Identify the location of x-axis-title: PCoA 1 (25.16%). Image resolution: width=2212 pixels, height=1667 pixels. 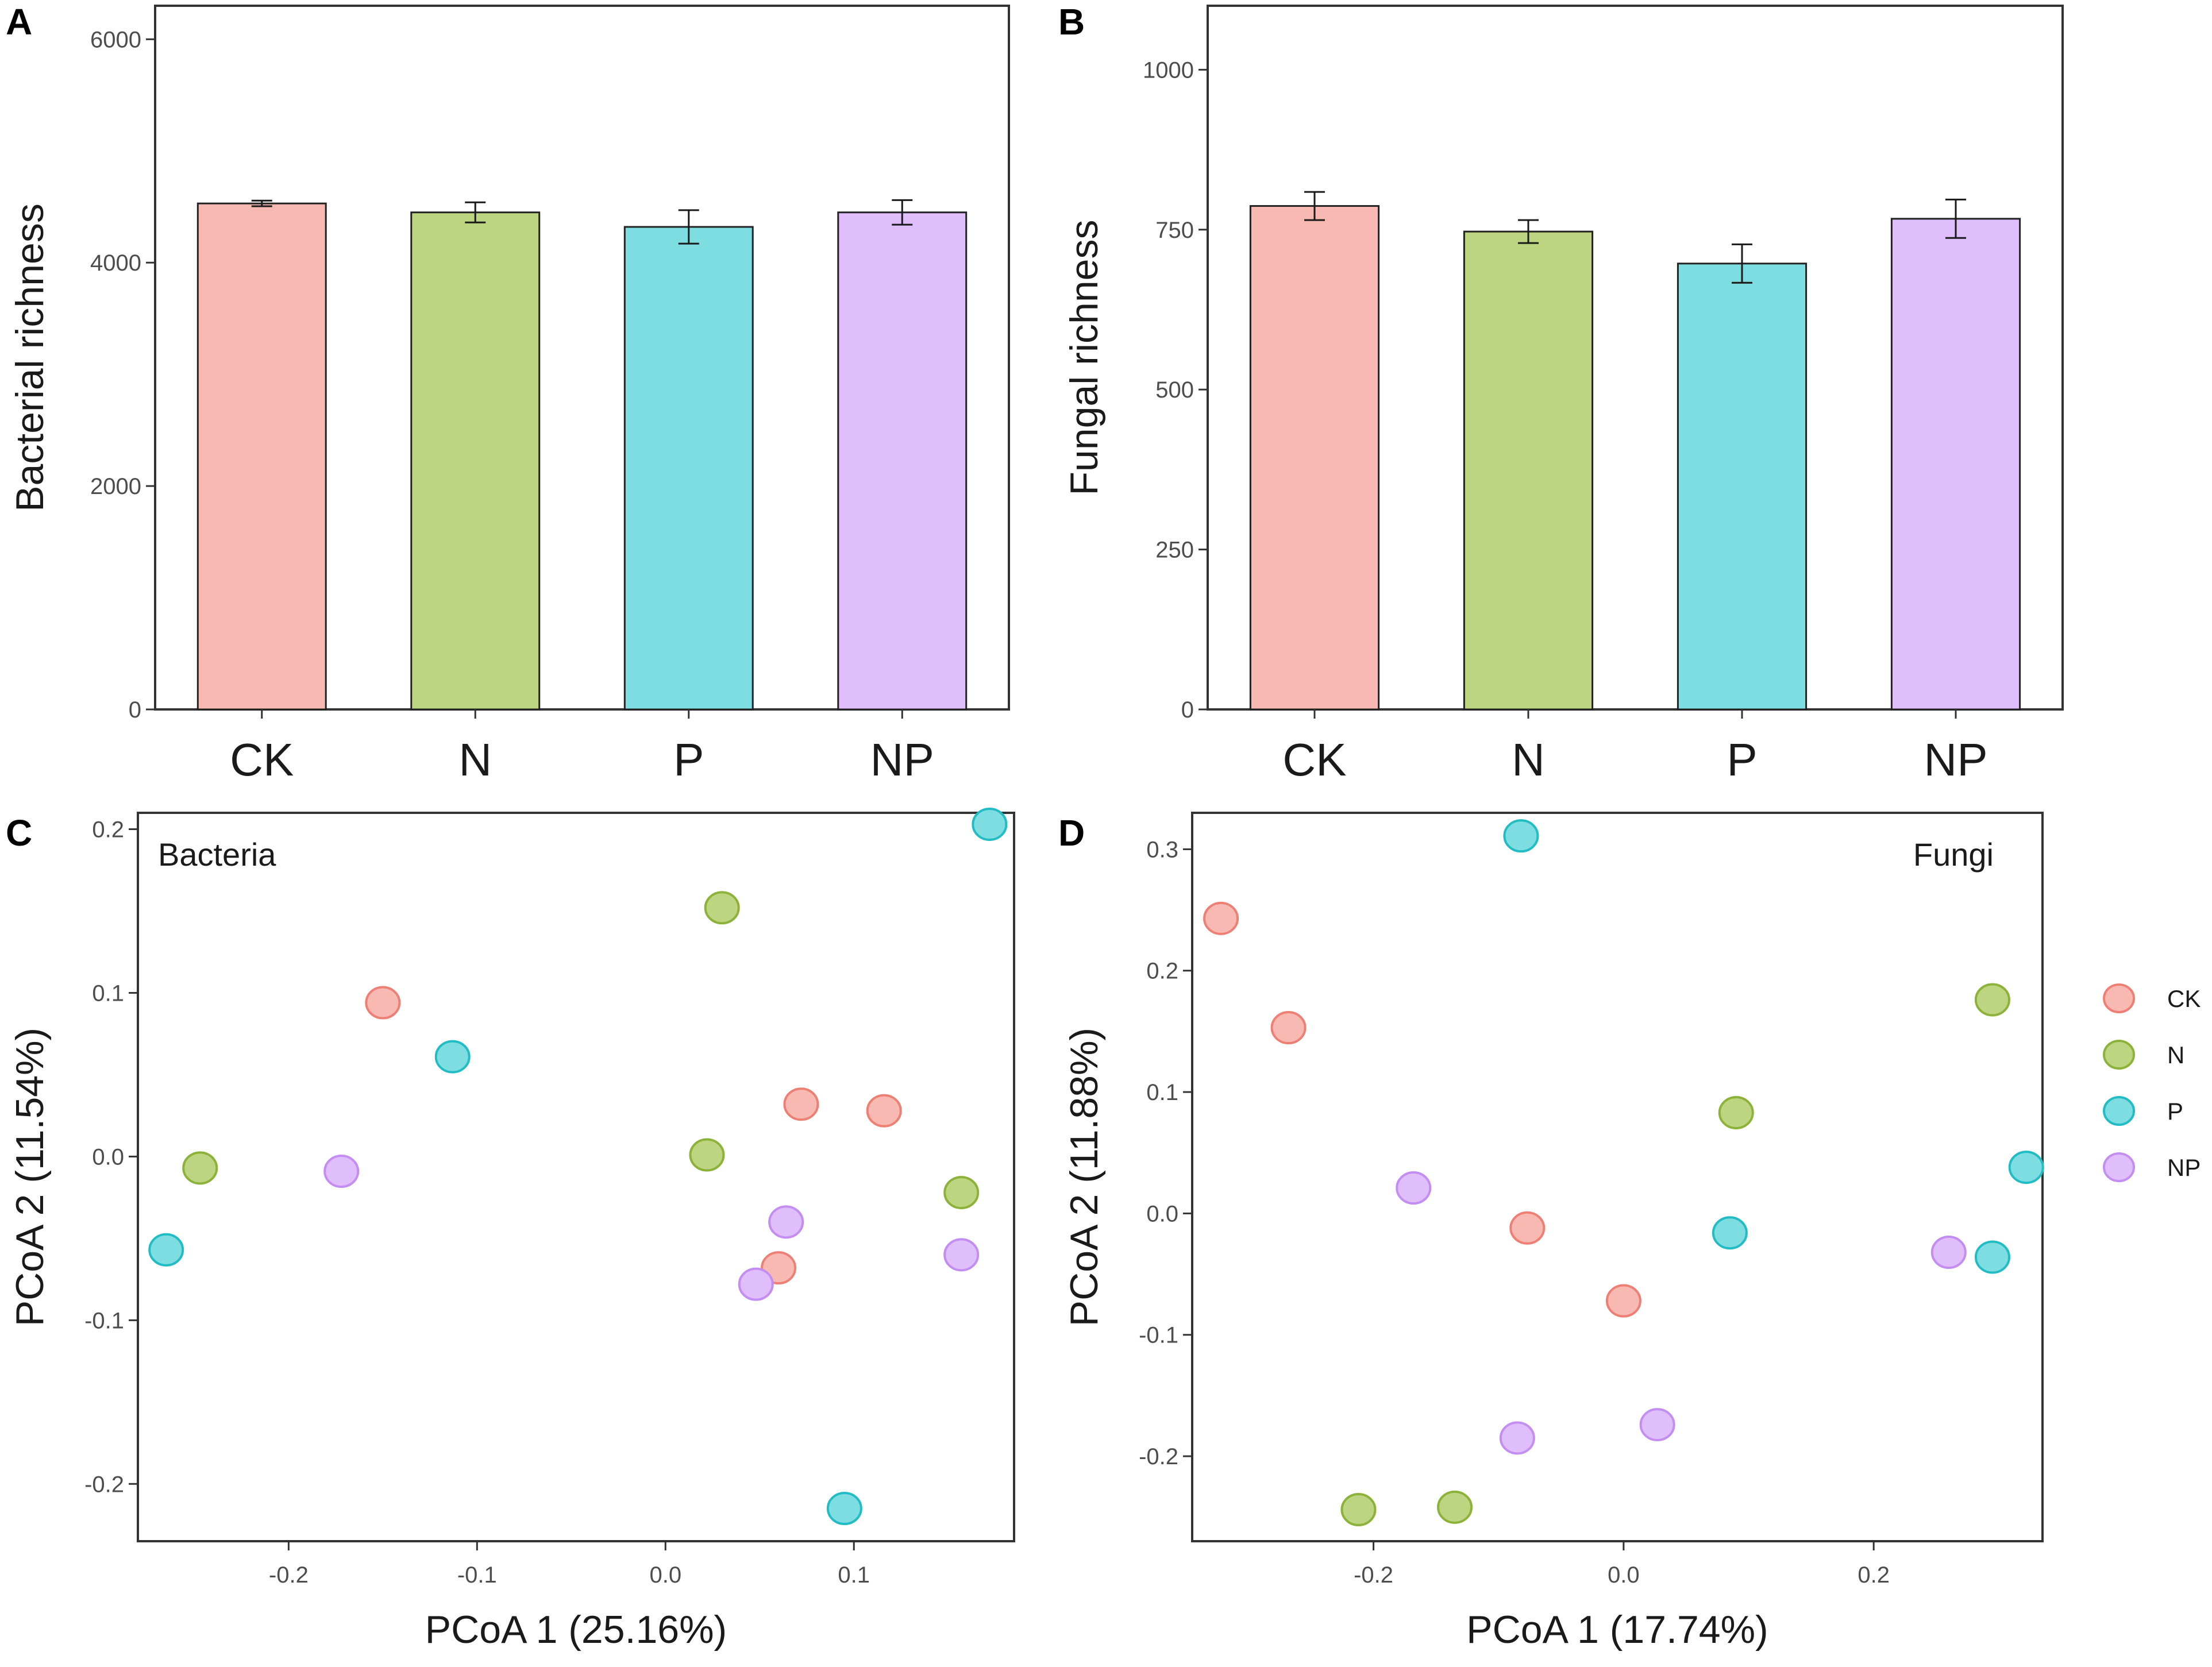
(576, 1630).